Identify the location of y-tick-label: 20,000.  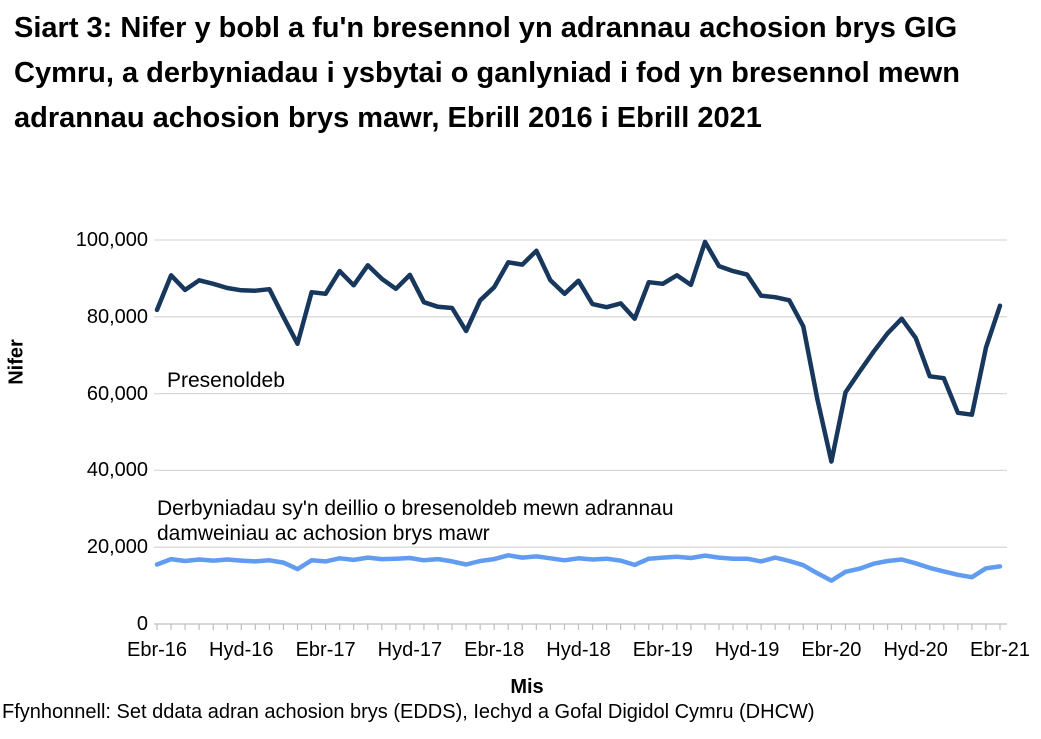
(117, 547).